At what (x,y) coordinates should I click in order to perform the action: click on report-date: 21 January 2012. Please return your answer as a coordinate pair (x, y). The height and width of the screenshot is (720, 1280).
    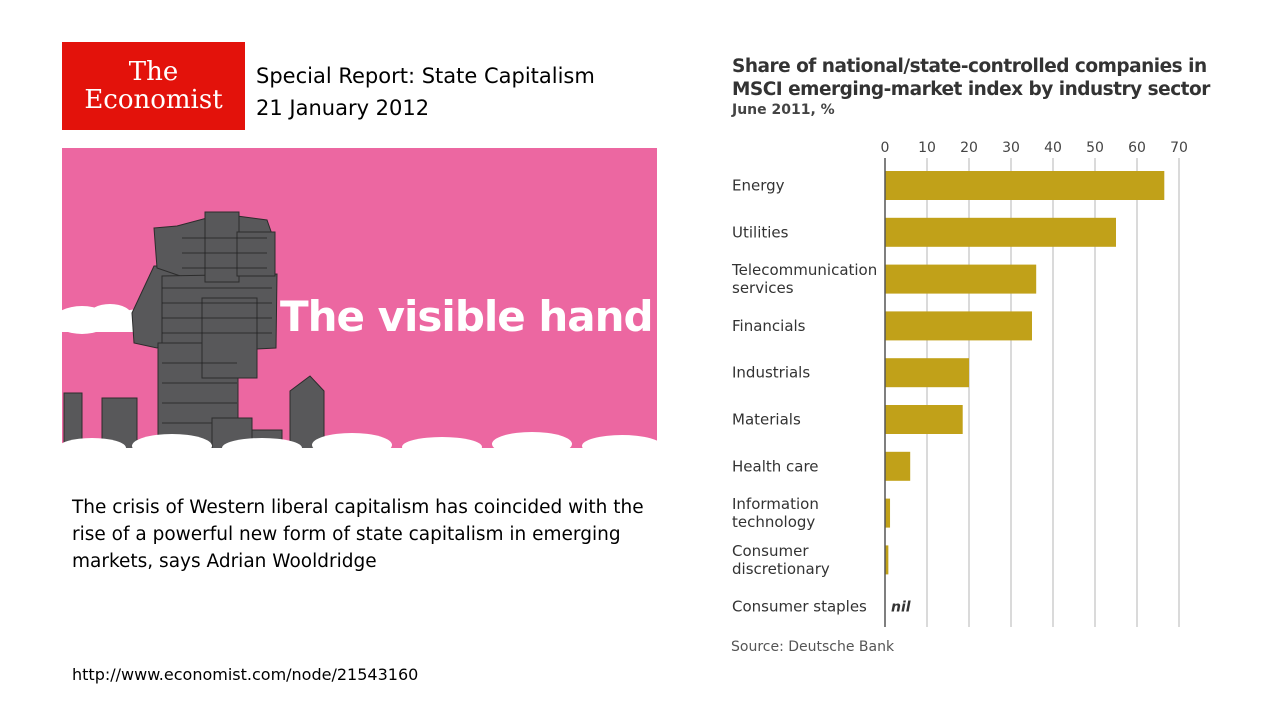
    Looking at the image, I should click on (343, 108).